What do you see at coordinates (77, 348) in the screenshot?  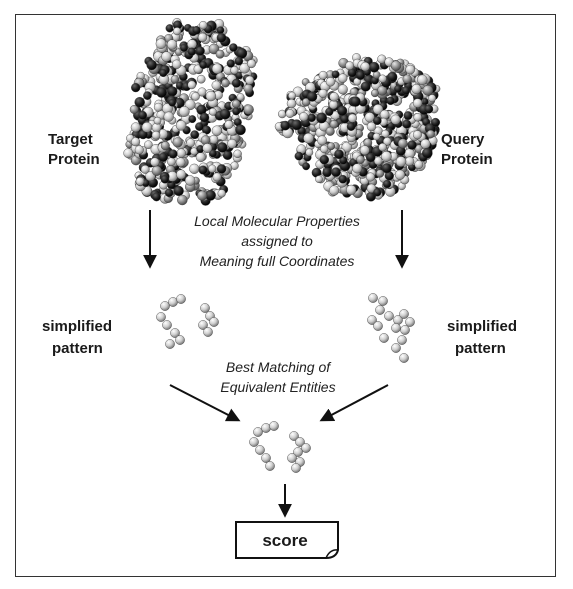 I see `simplified-left-line2: pattern` at bounding box center [77, 348].